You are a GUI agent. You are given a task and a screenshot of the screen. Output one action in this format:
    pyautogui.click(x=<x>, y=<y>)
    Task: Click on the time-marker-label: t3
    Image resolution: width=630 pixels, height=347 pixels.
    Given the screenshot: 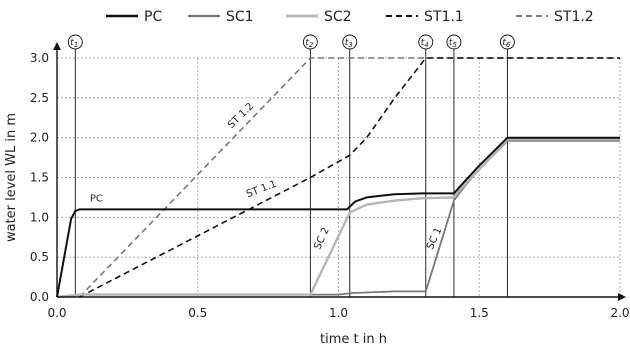 What is the action you would take?
    pyautogui.click(x=349, y=43)
    